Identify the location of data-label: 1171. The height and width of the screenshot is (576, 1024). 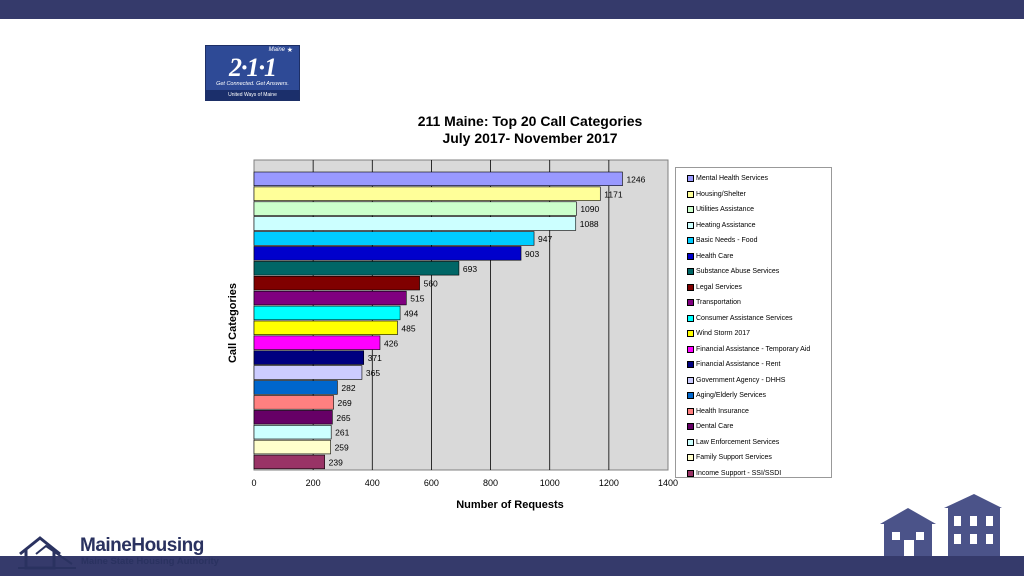
(613, 194).